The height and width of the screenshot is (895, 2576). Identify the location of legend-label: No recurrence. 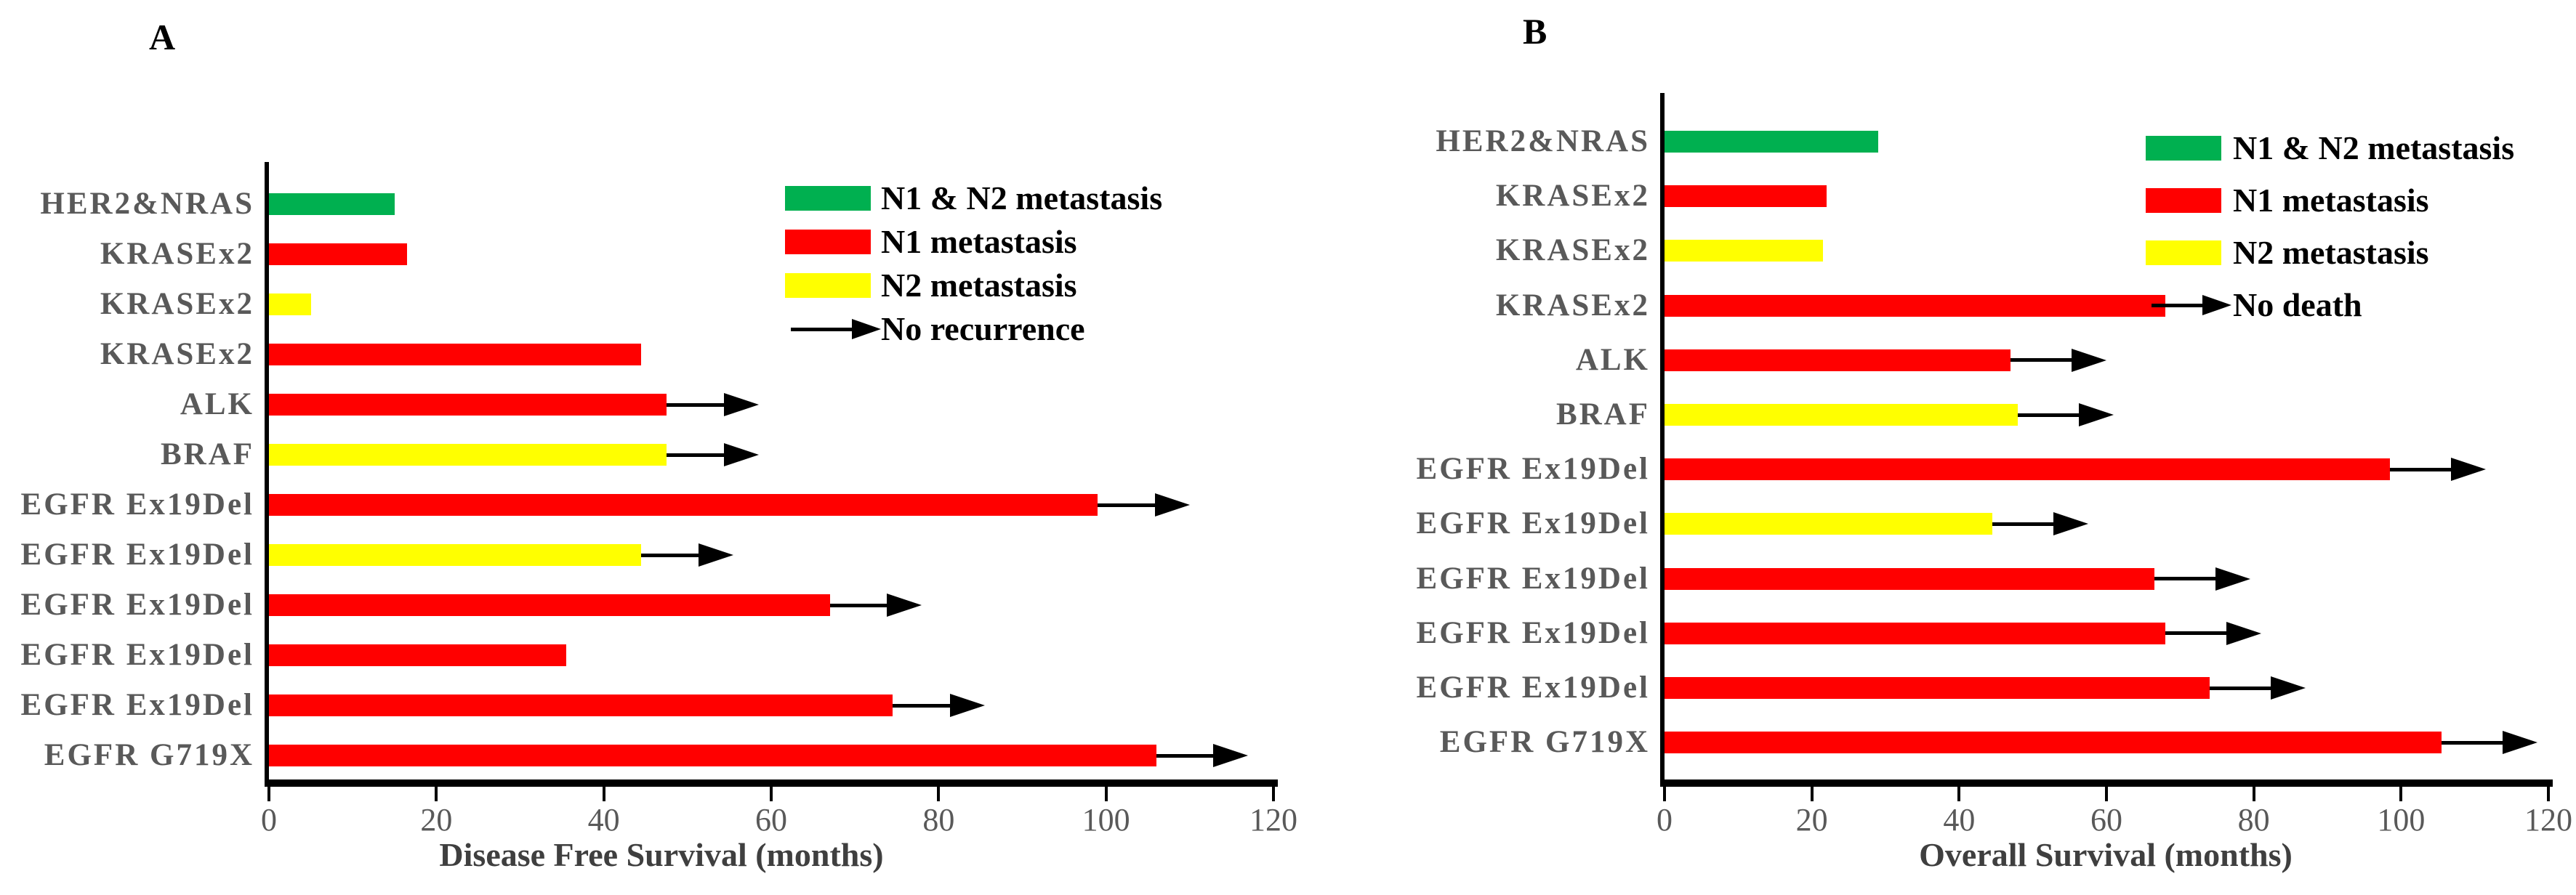
(983, 328).